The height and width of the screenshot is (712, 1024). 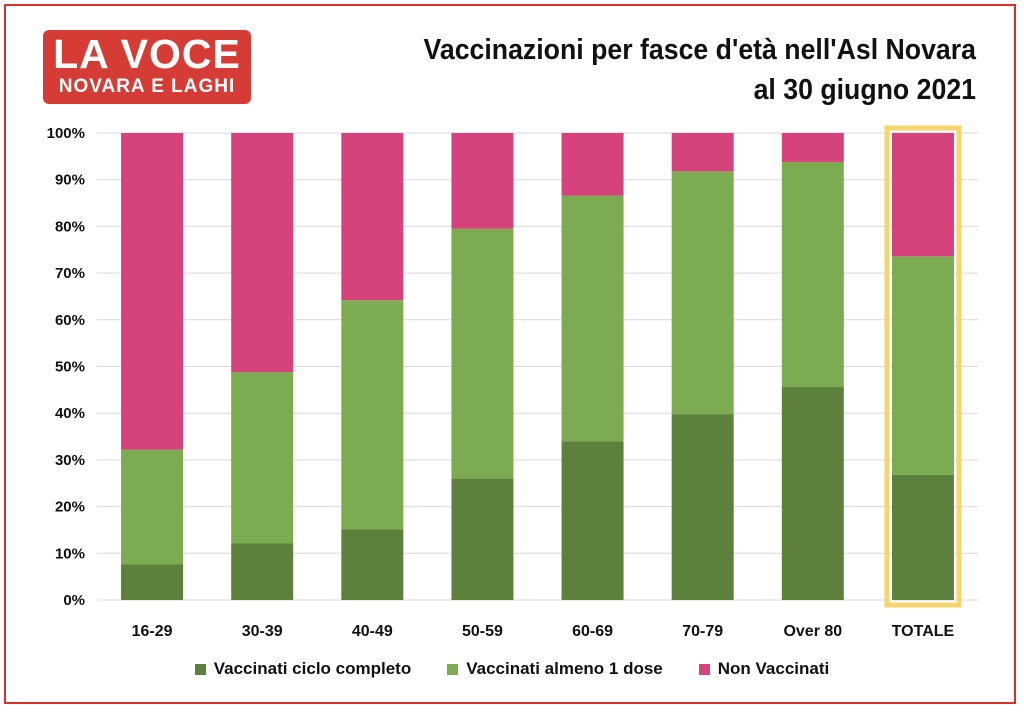 What do you see at coordinates (482, 631) in the screenshot?
I see `x-tick-label: 50-59` at bounding box center [482, 631].